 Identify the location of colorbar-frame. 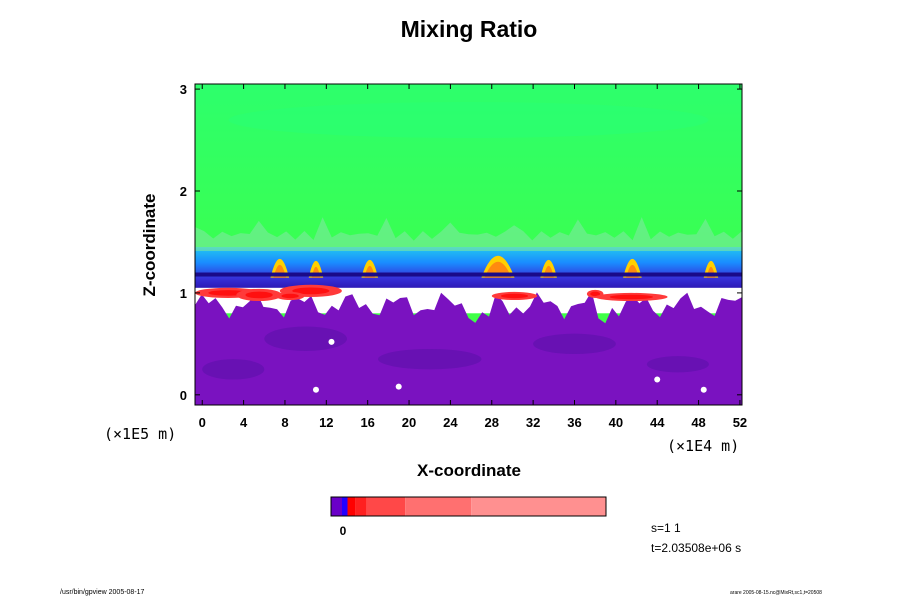
(468, 506).